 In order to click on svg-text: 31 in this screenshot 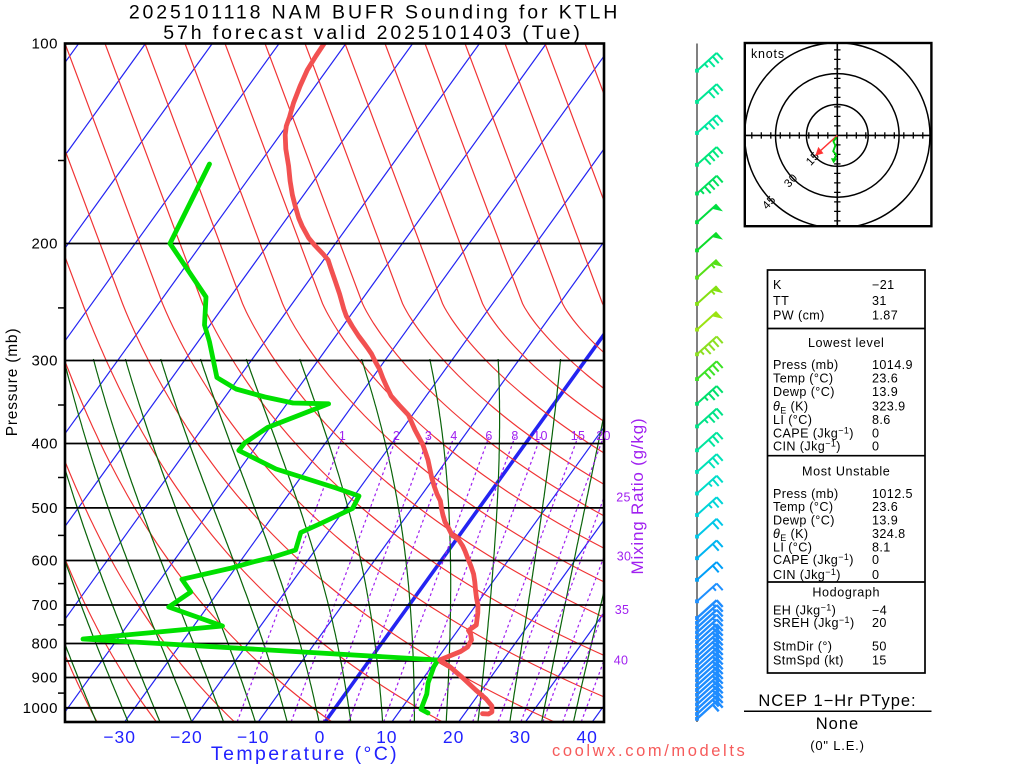, I will do `click(879, 301)`.